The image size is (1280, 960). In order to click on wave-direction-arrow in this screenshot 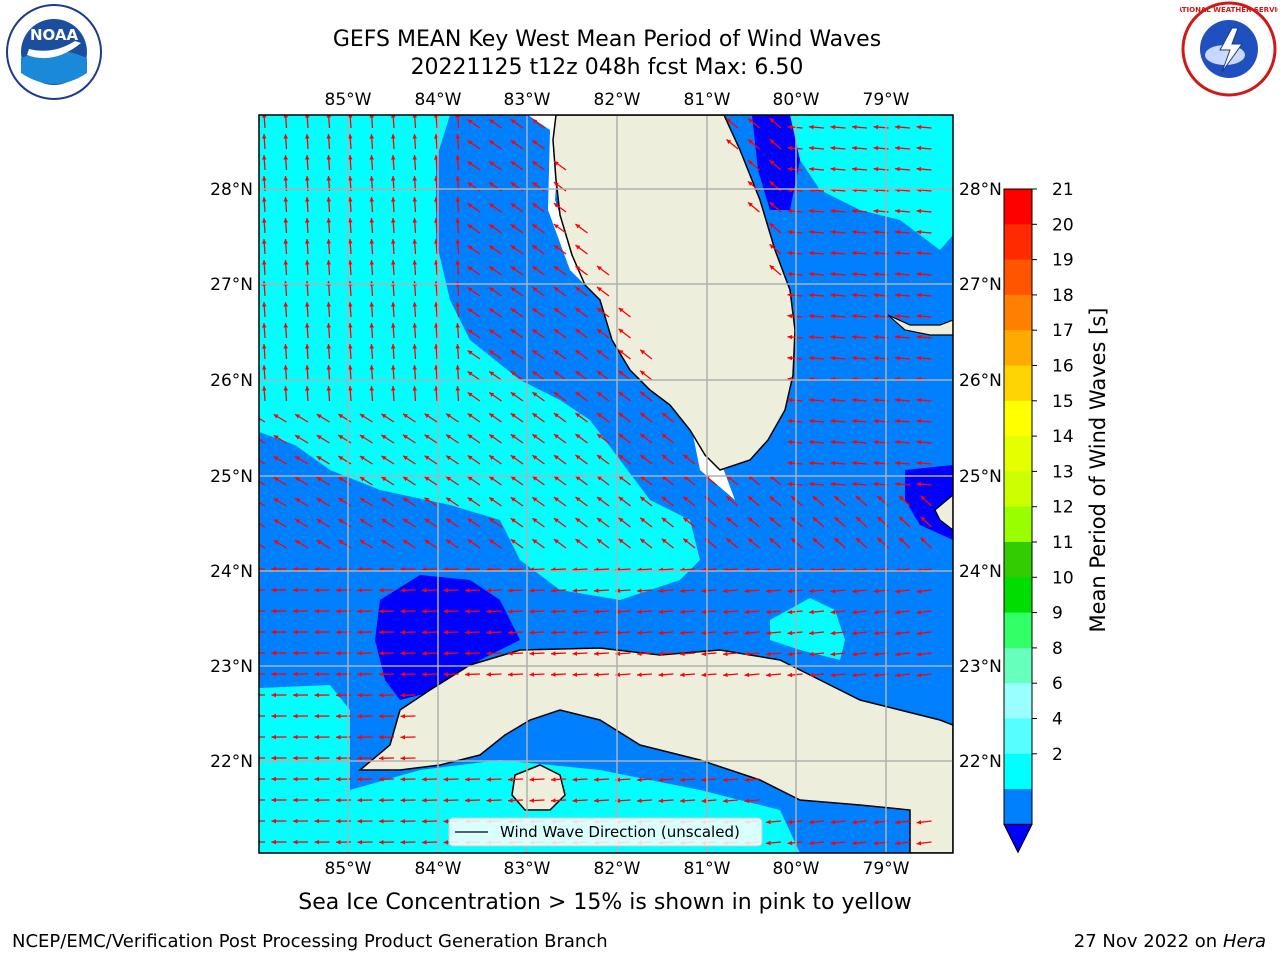, I will do `click(262, 441)`.